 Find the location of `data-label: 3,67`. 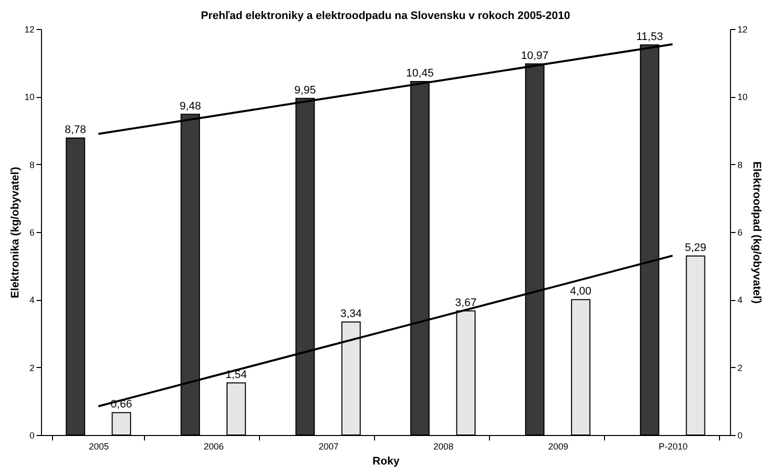

data-label: 3,67 is located at coordinates (466, 302).